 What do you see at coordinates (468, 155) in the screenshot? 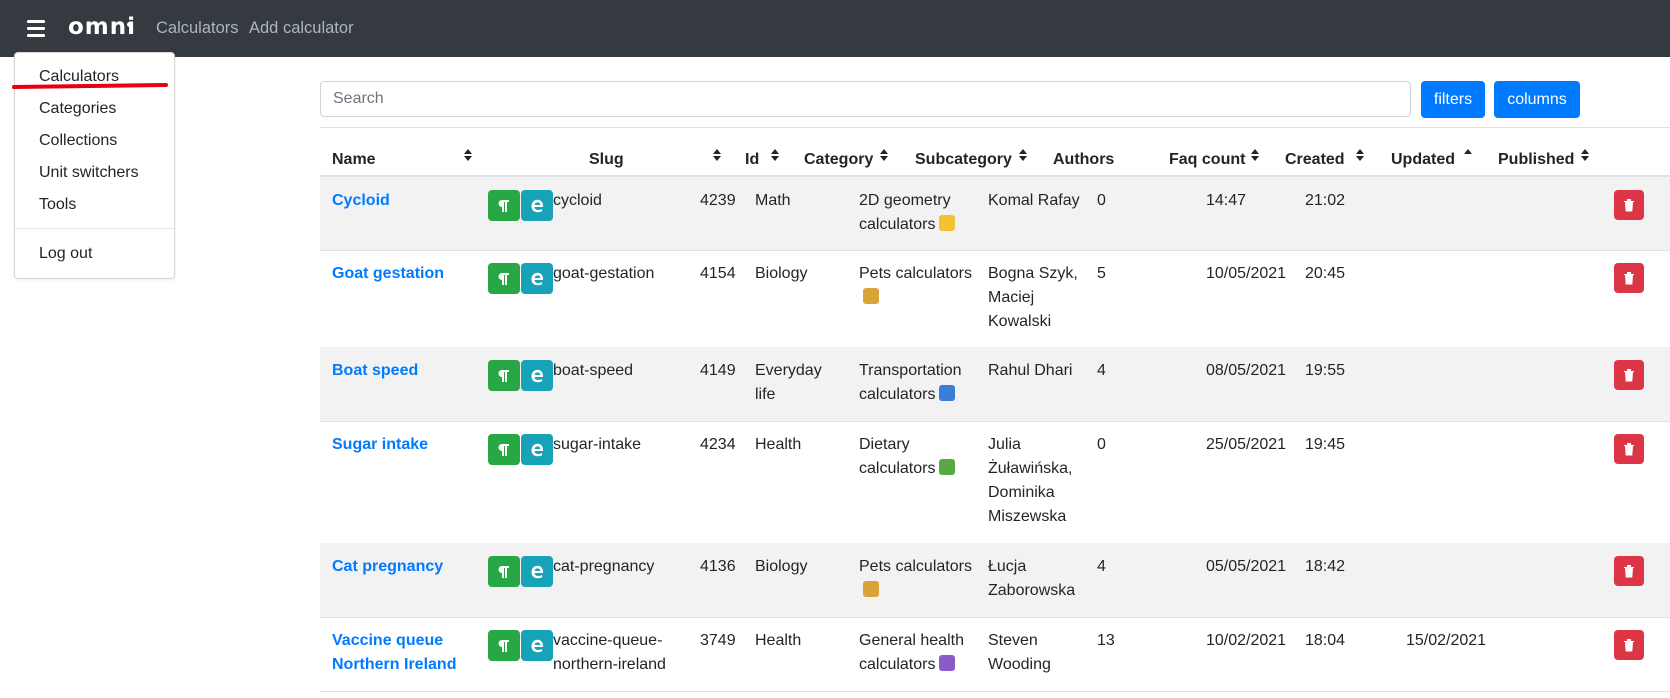
I see `sort-name-icon` at bounding box center [468, 155].